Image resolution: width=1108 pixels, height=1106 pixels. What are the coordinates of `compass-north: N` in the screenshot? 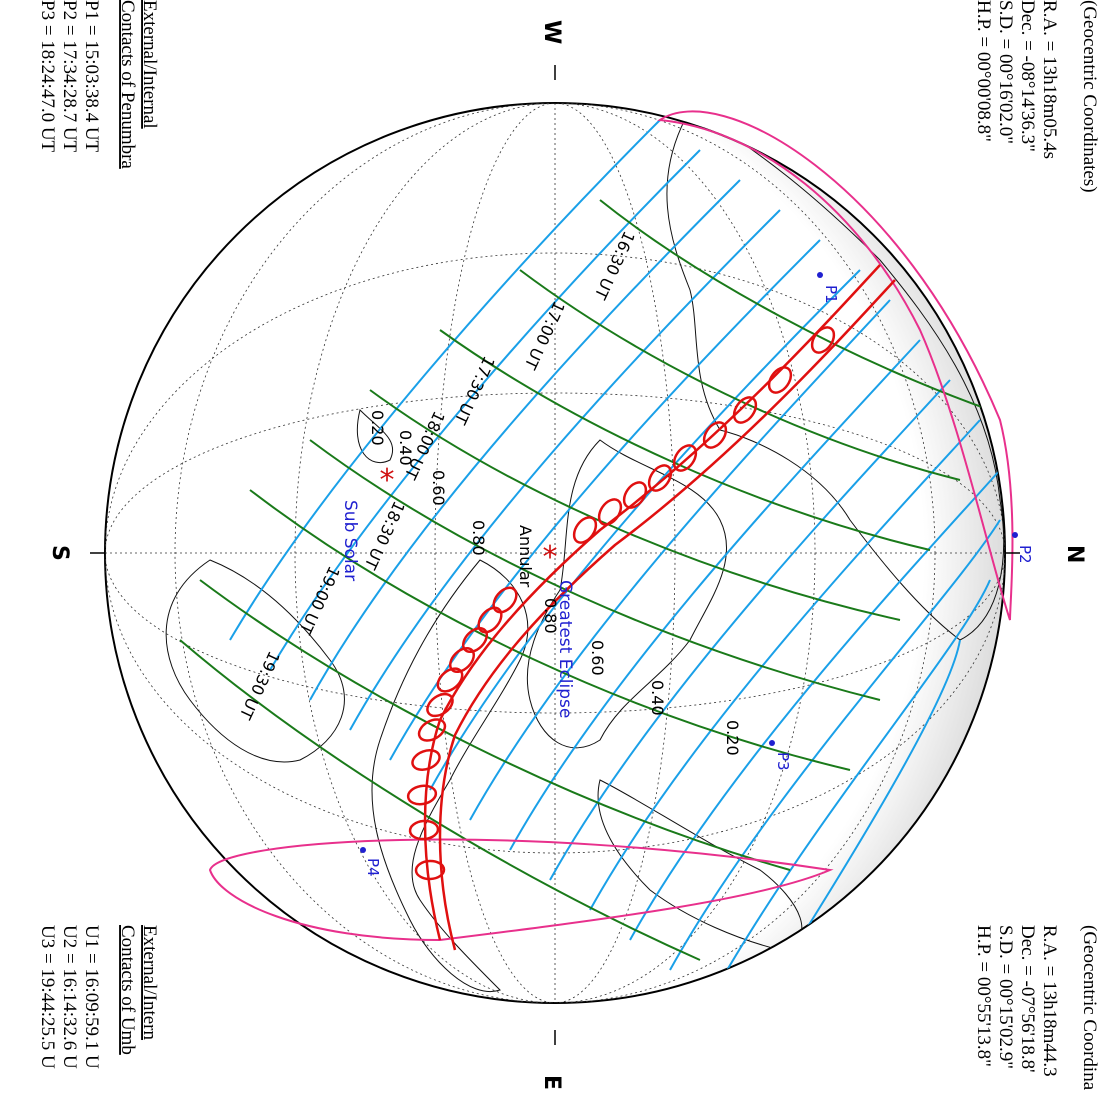 It's located at (1074, 554).